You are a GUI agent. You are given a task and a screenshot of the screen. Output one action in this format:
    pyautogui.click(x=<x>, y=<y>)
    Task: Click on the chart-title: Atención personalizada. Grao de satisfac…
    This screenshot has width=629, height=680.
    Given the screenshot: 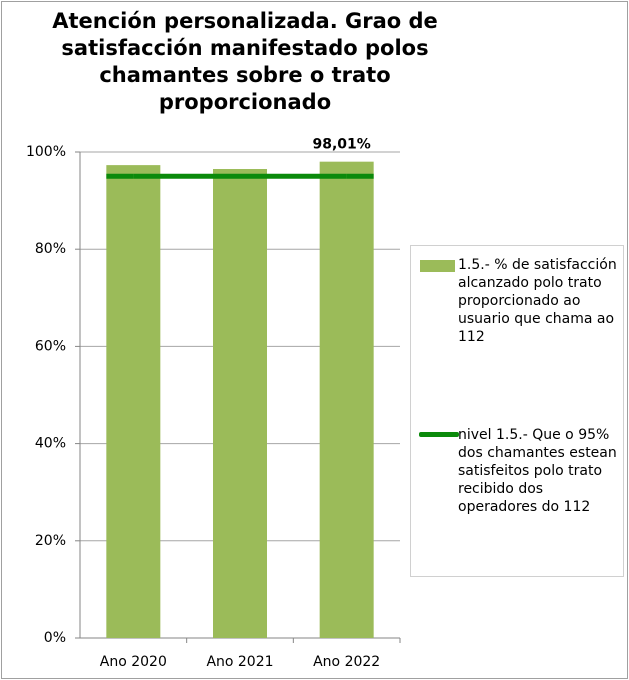 What is the action you would take?
    pyautogui.click(x=245, y=61)
    